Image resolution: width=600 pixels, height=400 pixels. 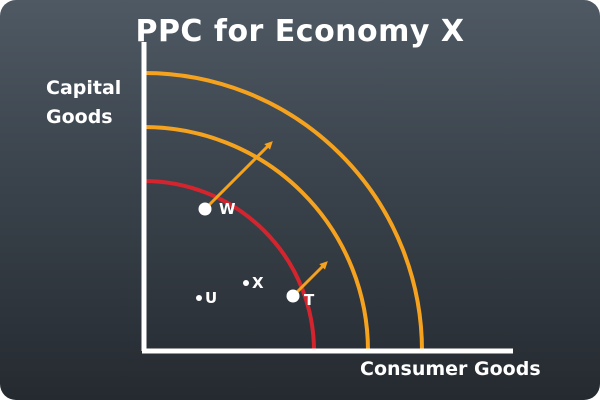 I want to click on shift-arrow-t, so click(x=309, y=279).